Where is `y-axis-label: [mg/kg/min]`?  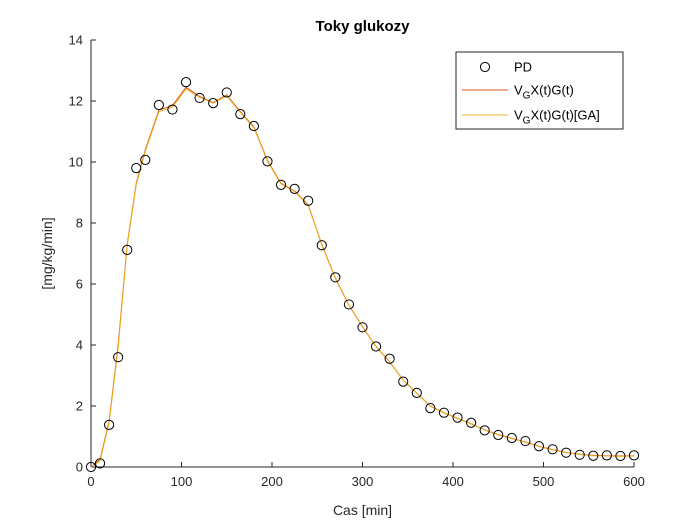 y-axis-label: [mg/kg/min] is located at coordinates (47, 253).